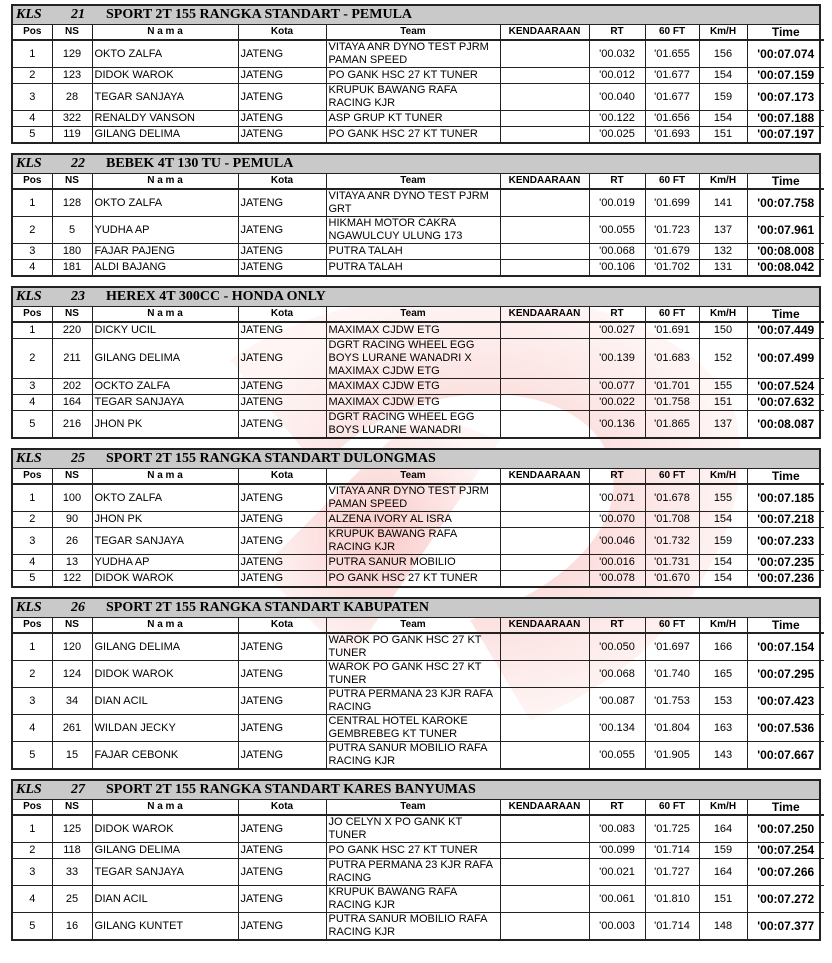 This screenshot has height=963, width=832. What do you see at coordinates (72, 674) in the screenshot?
I see `cell-ns: 124` at bounding box center [72, 674].